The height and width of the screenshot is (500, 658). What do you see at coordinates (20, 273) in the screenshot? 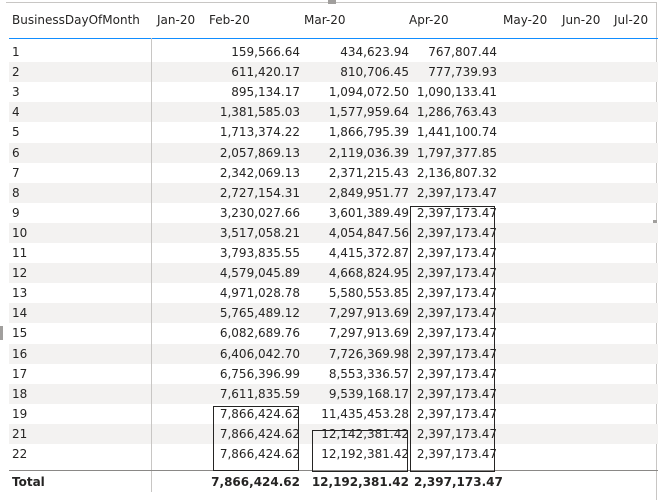
I see `row-header-day: 12` at bounding box center [20, 273].